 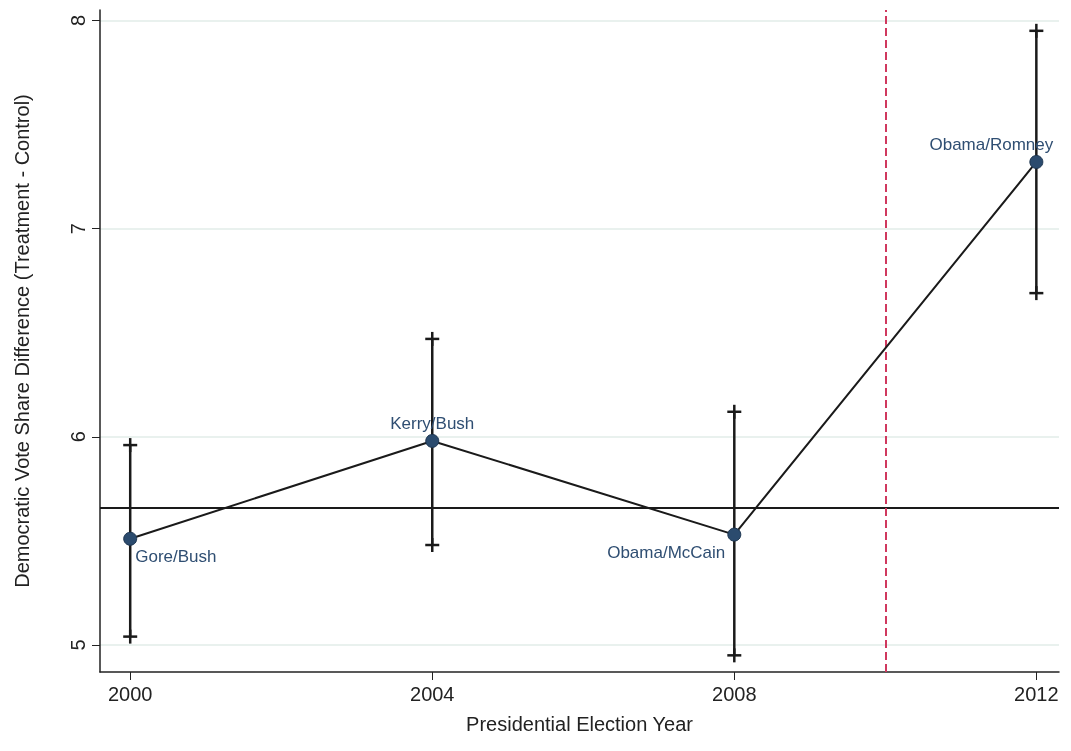 What do you see at coordinates (432, 694) in the screenshot?
I see `x-tick-label: 2004` at bounding box center [432, 694].